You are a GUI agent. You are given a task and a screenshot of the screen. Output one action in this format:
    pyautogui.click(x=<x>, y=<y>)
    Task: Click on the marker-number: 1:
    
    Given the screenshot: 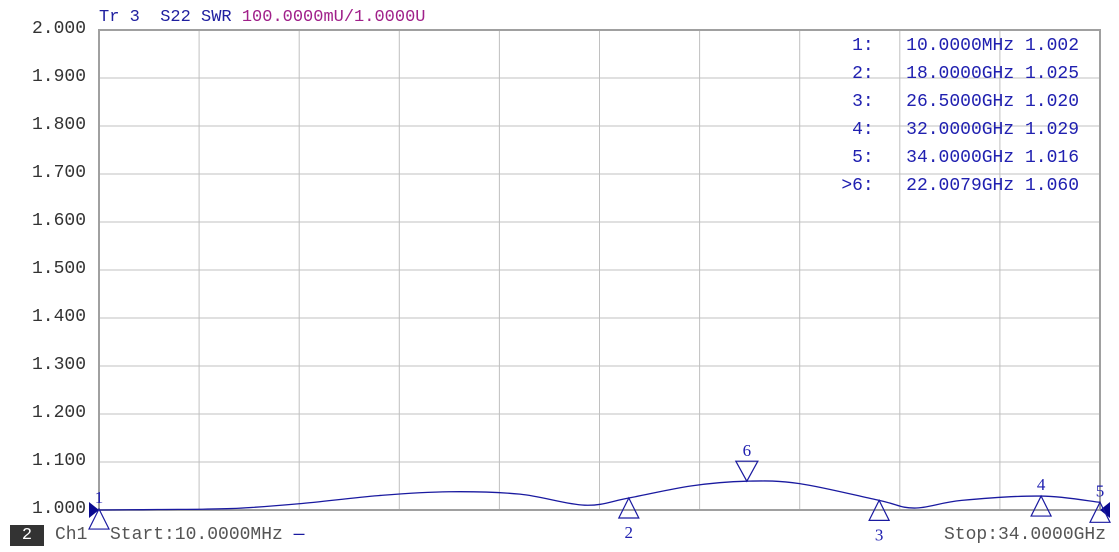 What is the action you would take?
    pyautogui.click(x=863, y=46)
    